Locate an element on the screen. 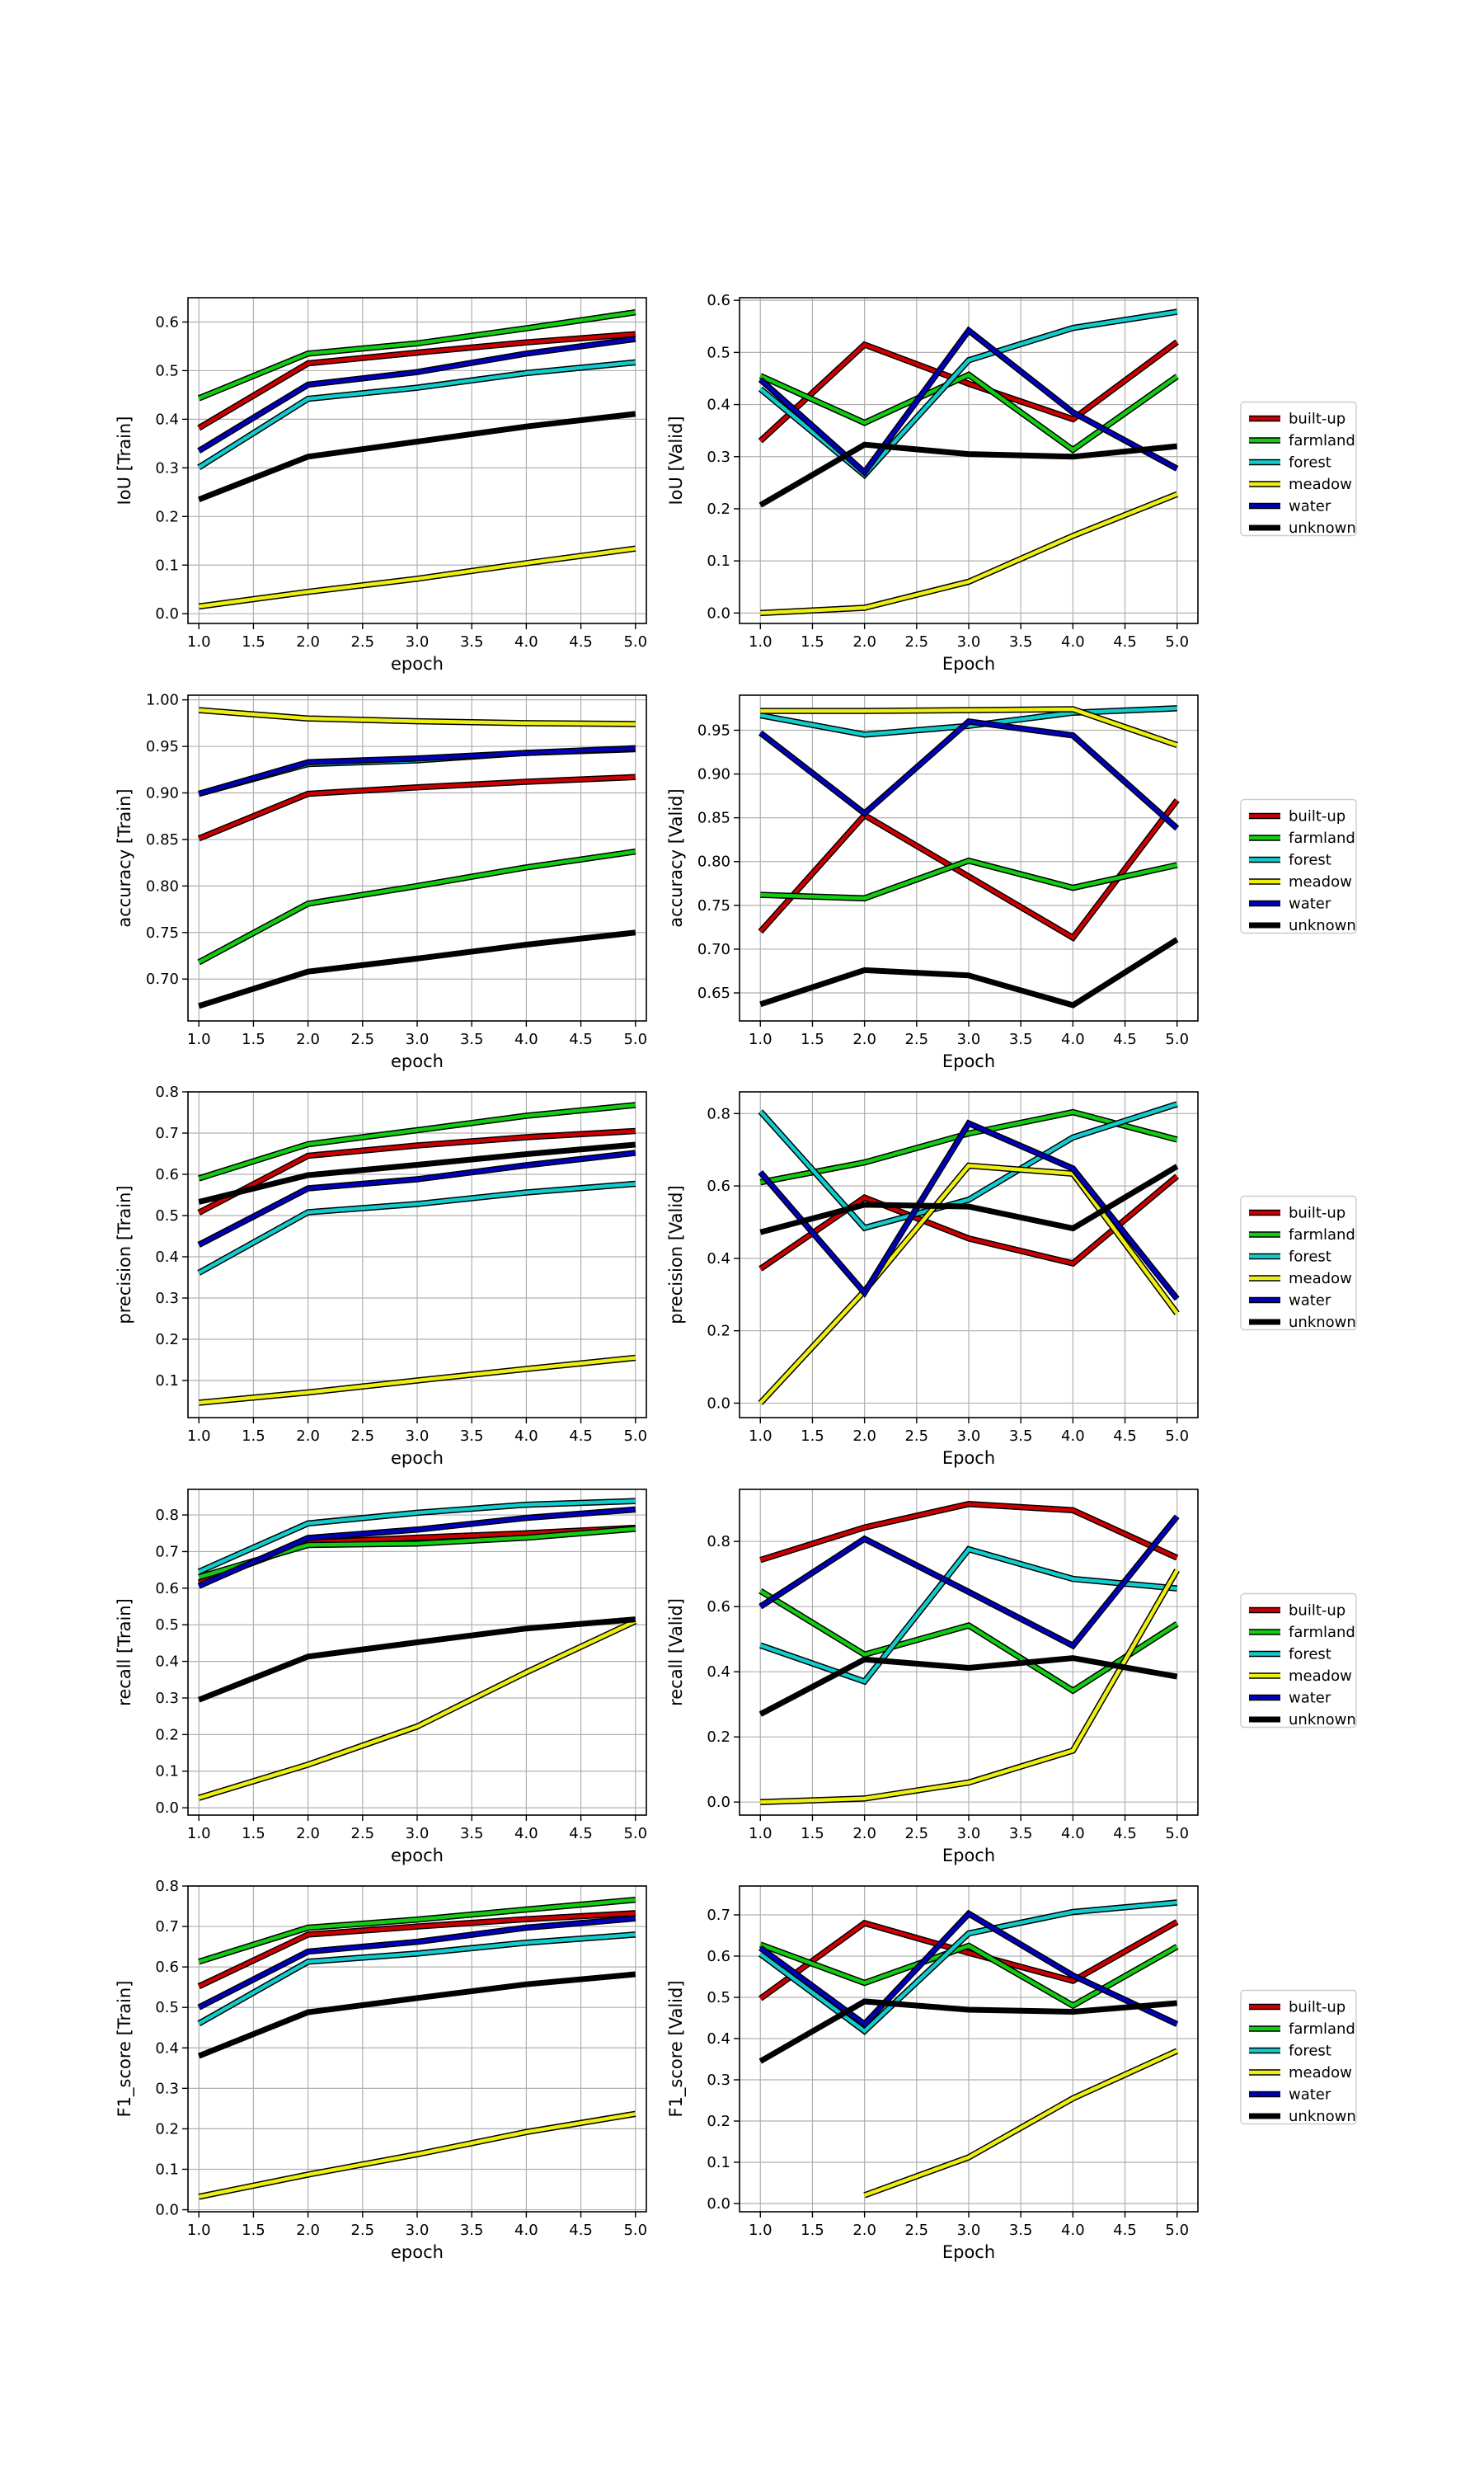  y-tick-label: 1.00 is located at coordinates (162, 700).